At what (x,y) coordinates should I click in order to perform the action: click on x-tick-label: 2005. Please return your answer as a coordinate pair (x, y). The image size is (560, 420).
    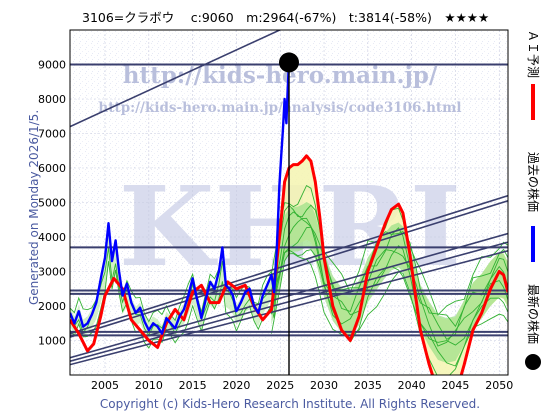
    Looking at the image, I should click on (105, 385).